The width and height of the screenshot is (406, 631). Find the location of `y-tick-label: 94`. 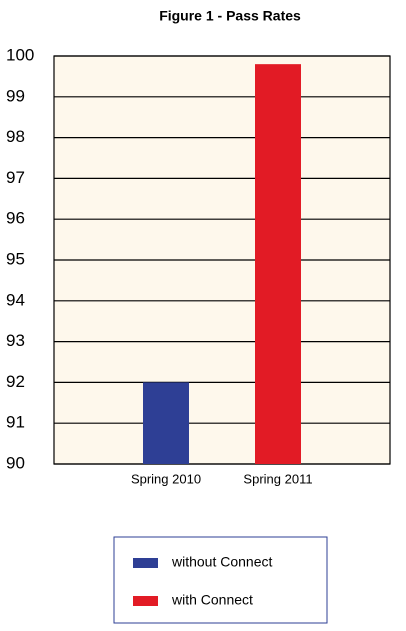

y-tick-label: 94 is located at coordinates (15, 299).